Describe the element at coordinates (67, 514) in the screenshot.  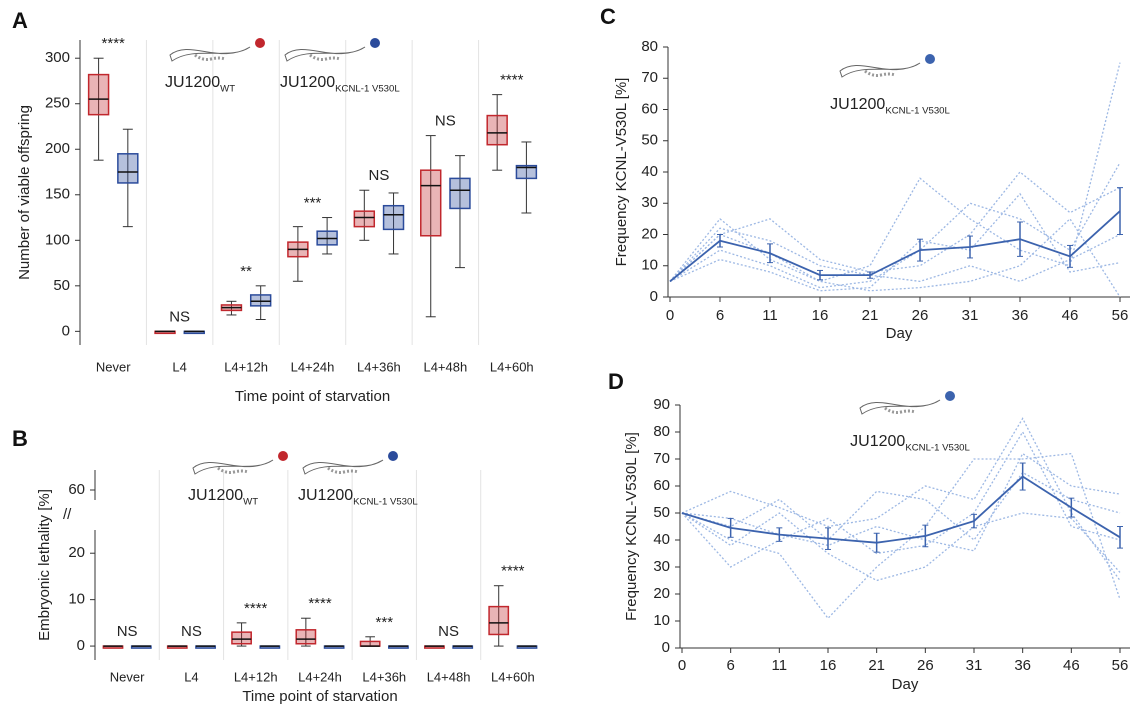
I see `axis-break: //` at that location.